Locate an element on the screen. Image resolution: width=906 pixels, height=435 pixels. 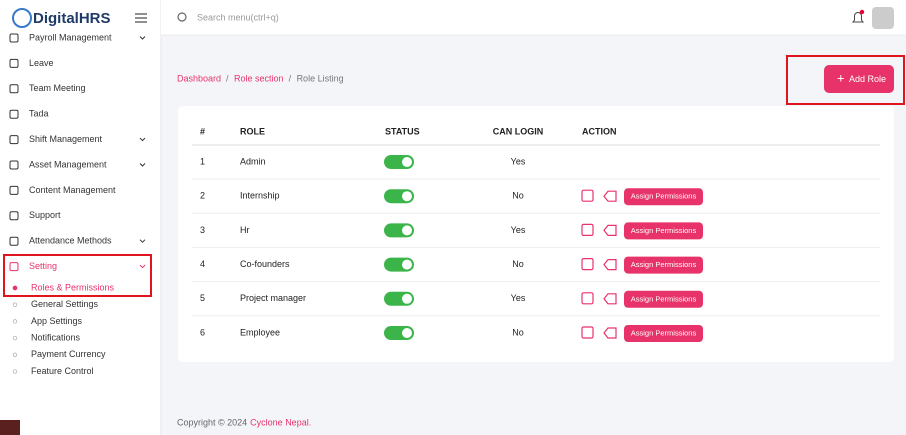
menu-item: Attendance Methods is located at coordinates (70, 241).